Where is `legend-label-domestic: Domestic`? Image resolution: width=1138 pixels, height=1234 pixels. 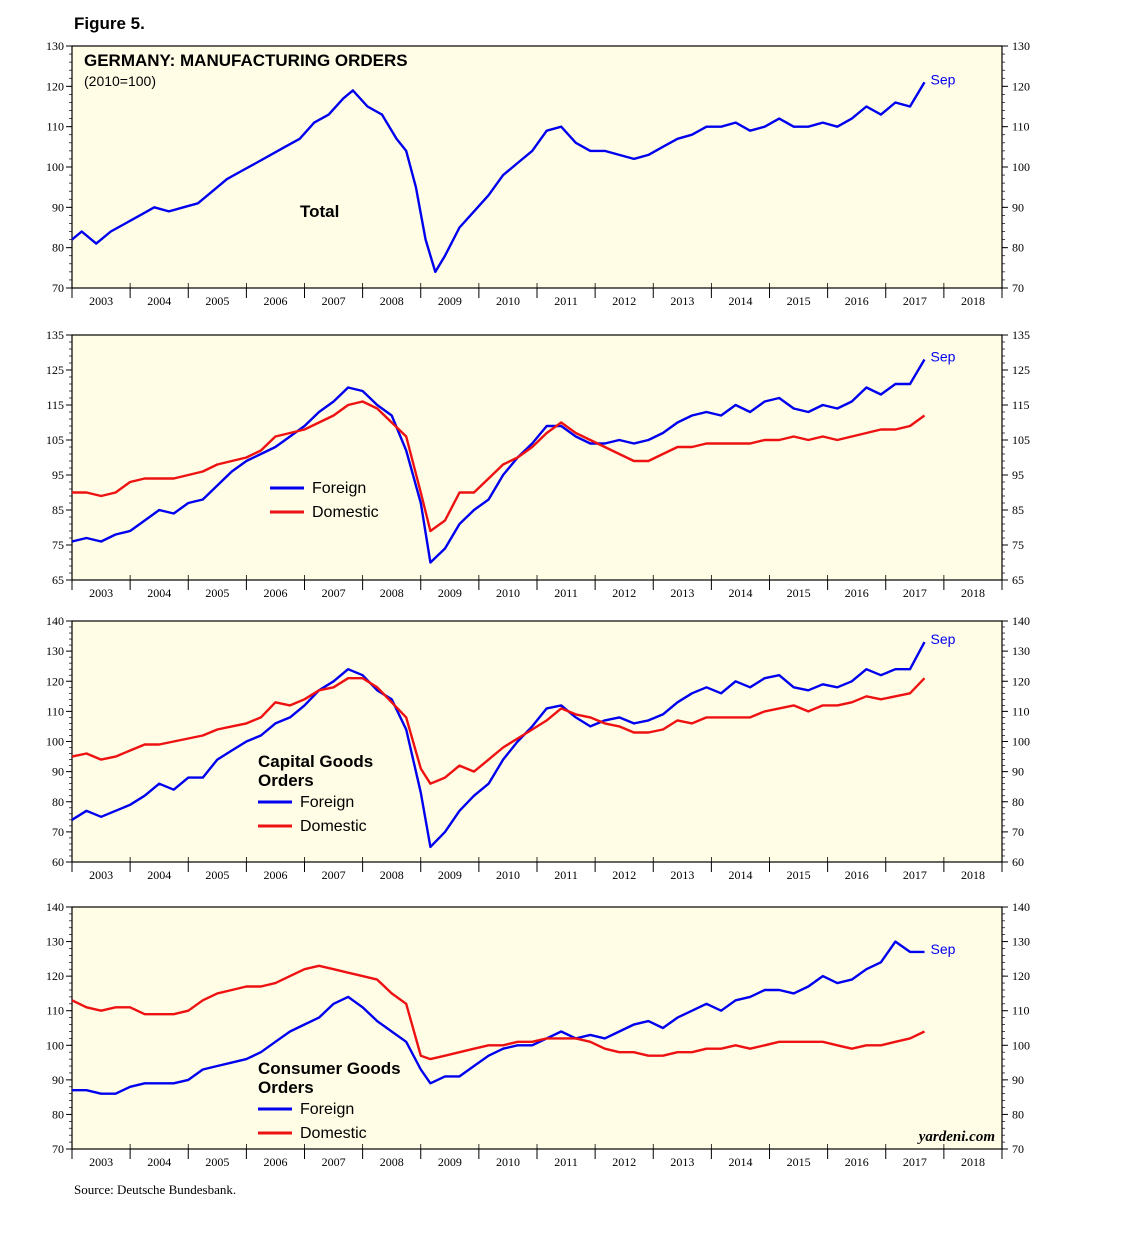 legend-label-domestic: Domestic is located at coordinates (333, 826).